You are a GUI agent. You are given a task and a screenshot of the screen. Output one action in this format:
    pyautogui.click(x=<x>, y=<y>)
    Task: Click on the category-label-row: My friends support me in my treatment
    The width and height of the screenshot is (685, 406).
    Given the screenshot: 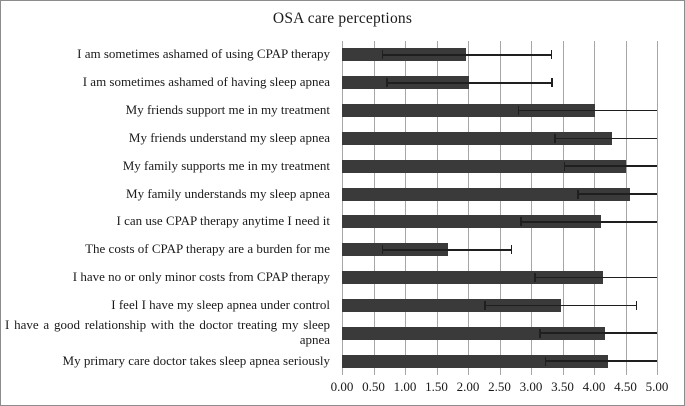 What is the action you would take?
    pyautogui.click(x=171, y=111)
    